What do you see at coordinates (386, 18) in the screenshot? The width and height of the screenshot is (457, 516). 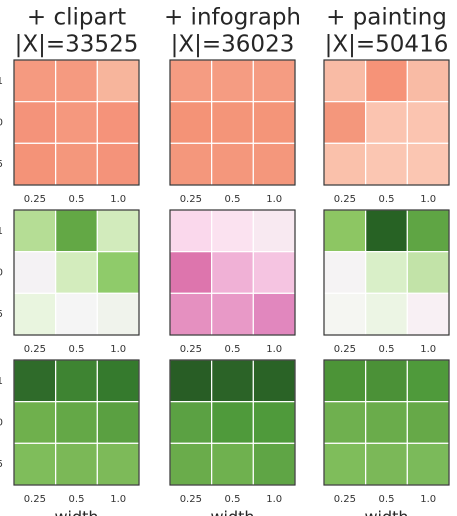 I see `chart-title: + painting` at bounding box center [386, 18].